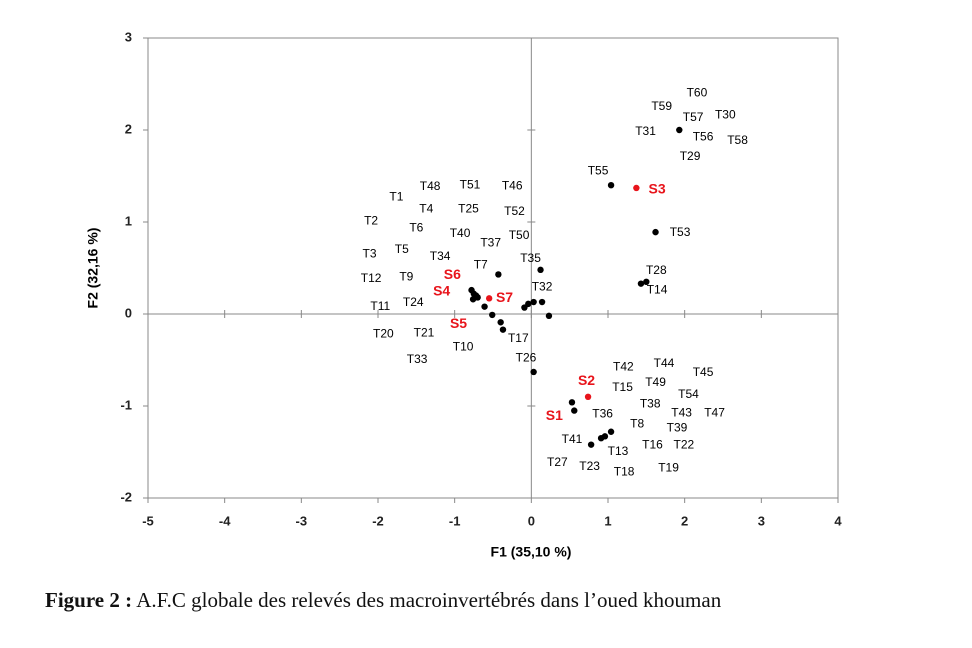 The image size is (972, 648). Describe the element at coordinates (396, 196) in the screenshot. I see `point-label: T1` at that location.